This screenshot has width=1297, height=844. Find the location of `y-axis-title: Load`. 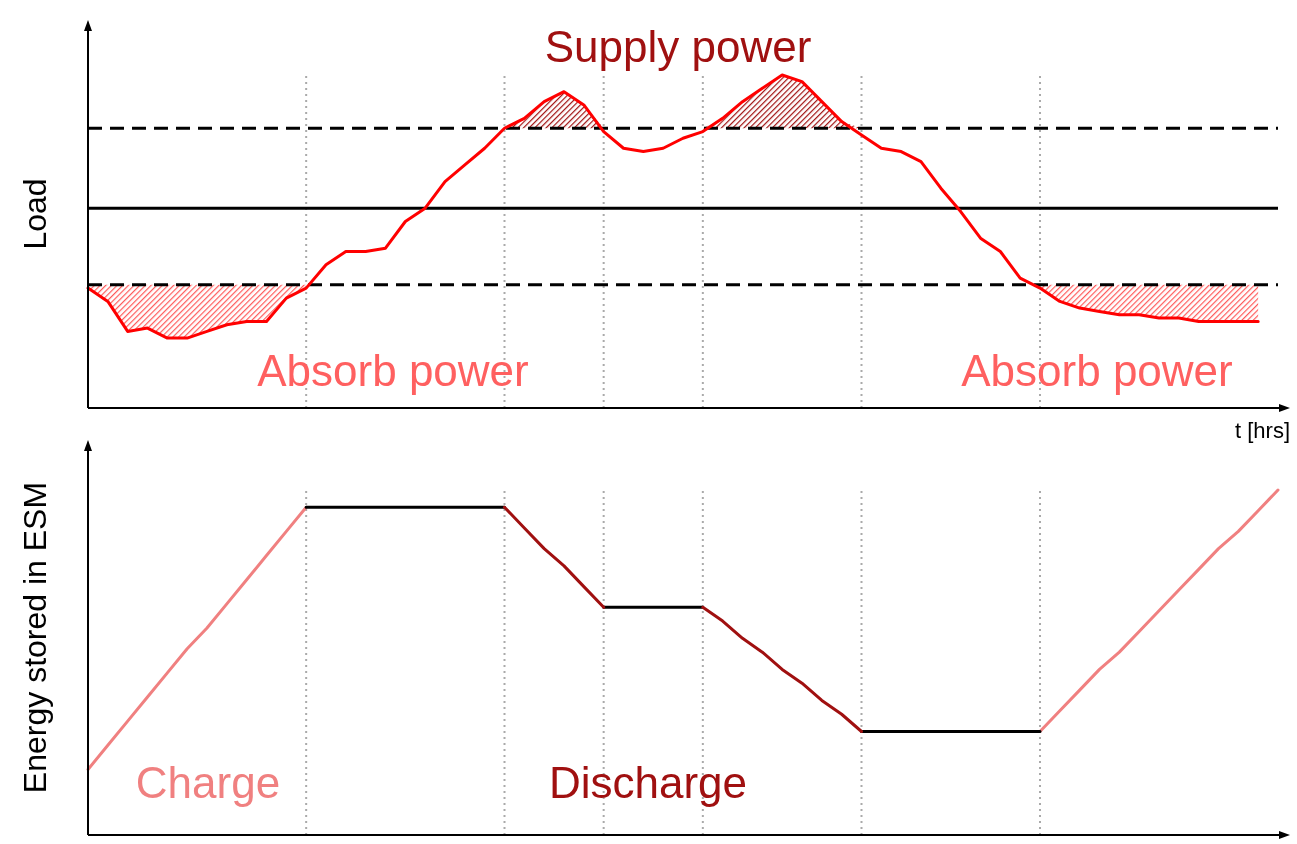

y-axis-title: Load is located at coordinates (35, 214).